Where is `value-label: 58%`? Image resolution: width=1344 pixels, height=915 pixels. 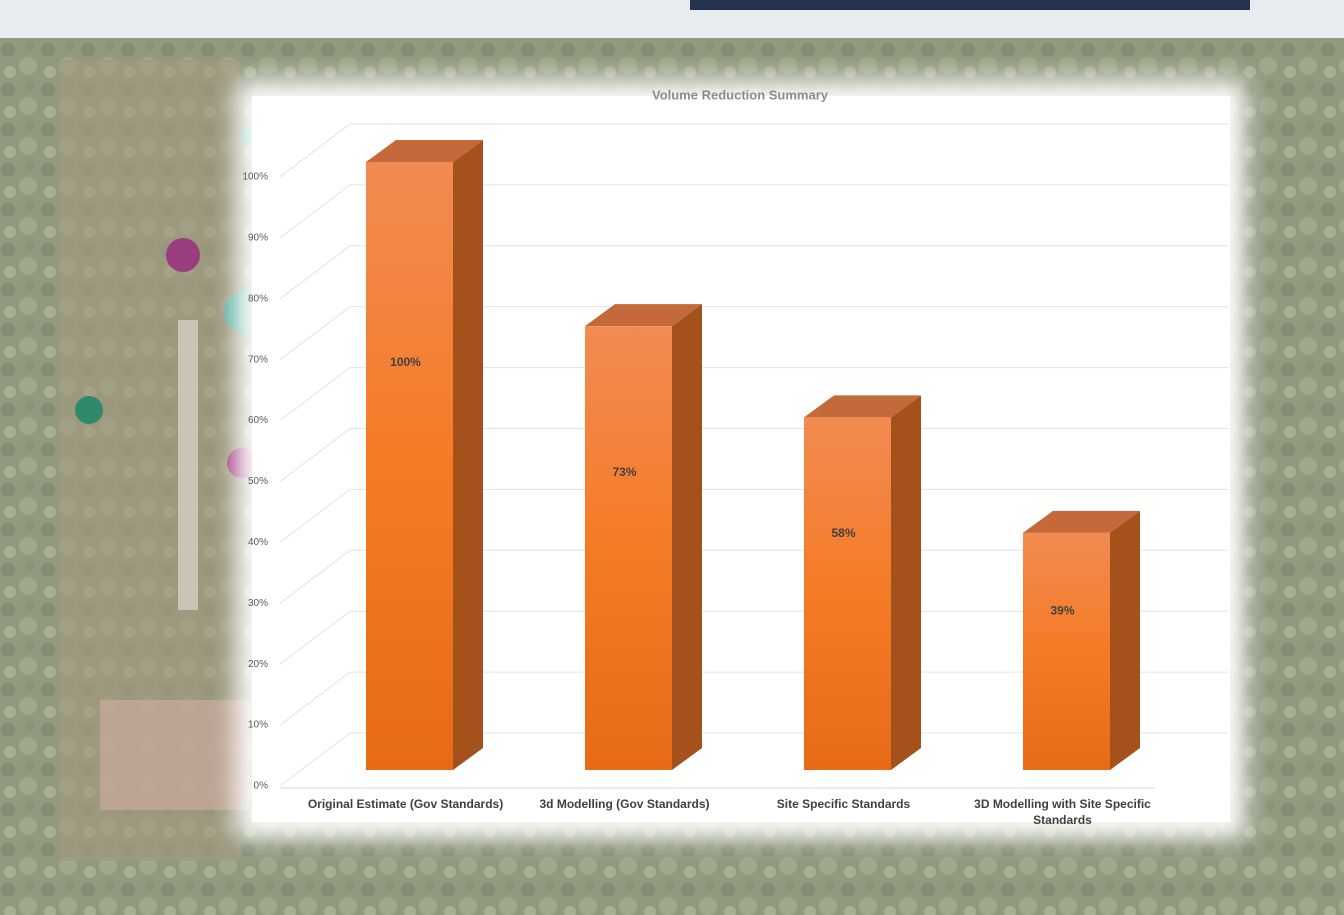
value-label: 58% is located at coordinates (843, 533).